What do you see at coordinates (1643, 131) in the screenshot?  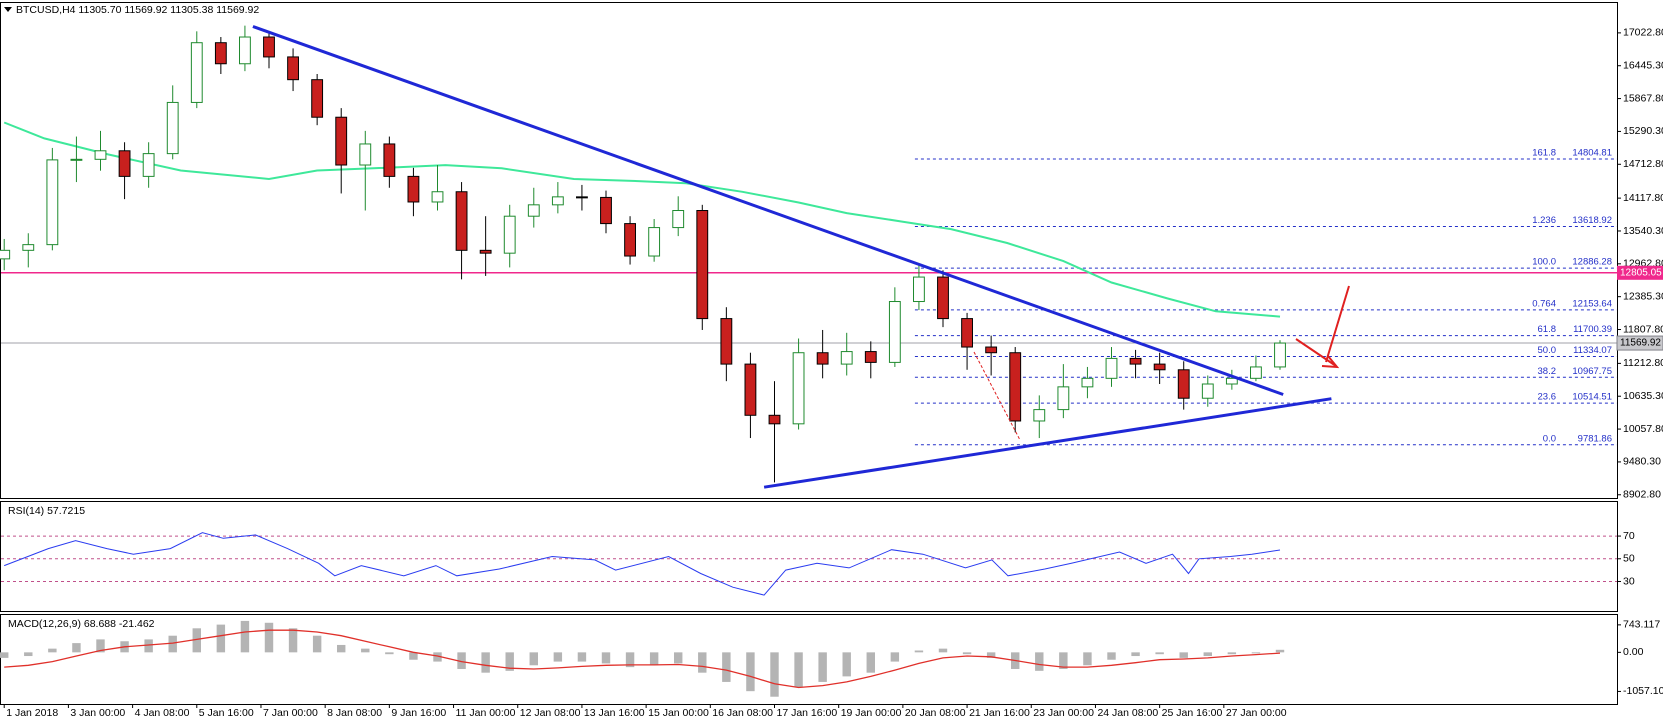 I see `y-tick-label: 15290.30` at bounding box center [1643, 131].